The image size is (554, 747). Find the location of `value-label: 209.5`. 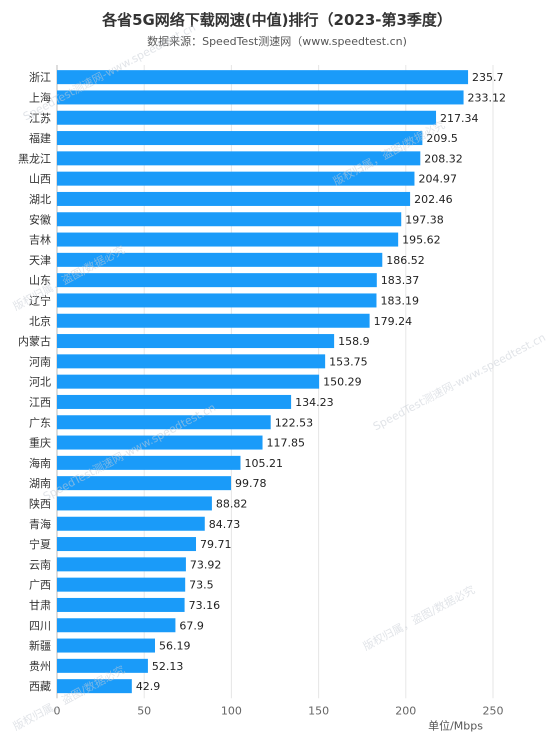

value-label: 209.5 is located at coordinates (442, 138).